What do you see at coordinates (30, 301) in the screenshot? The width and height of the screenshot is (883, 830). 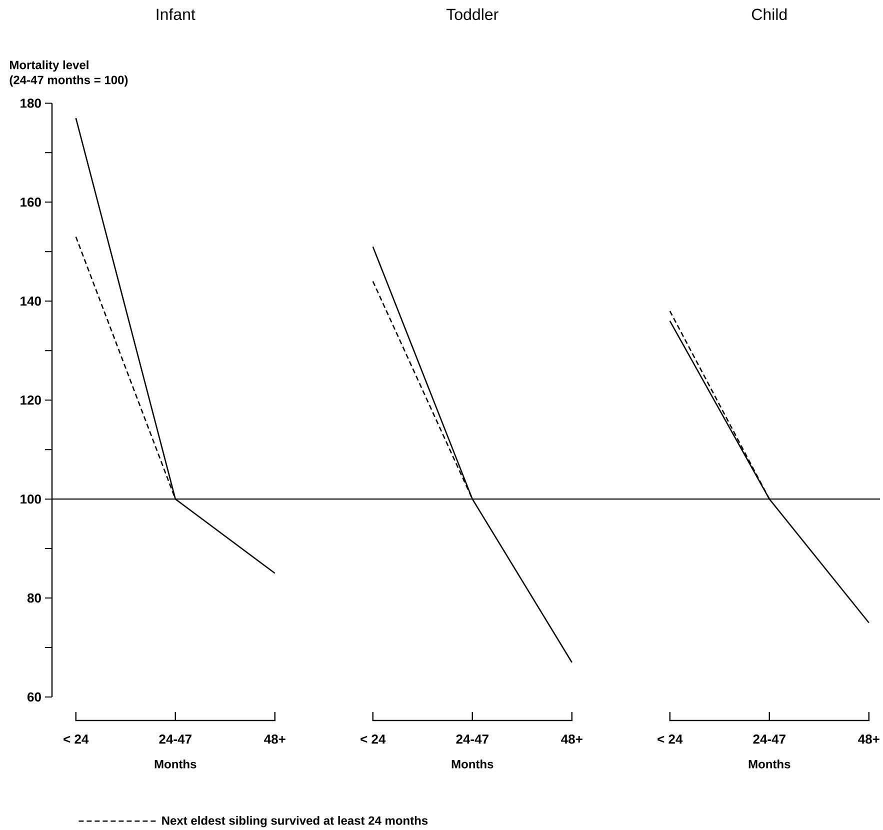 I see `y-tick-label: 140` at bounding box center [30, 301].